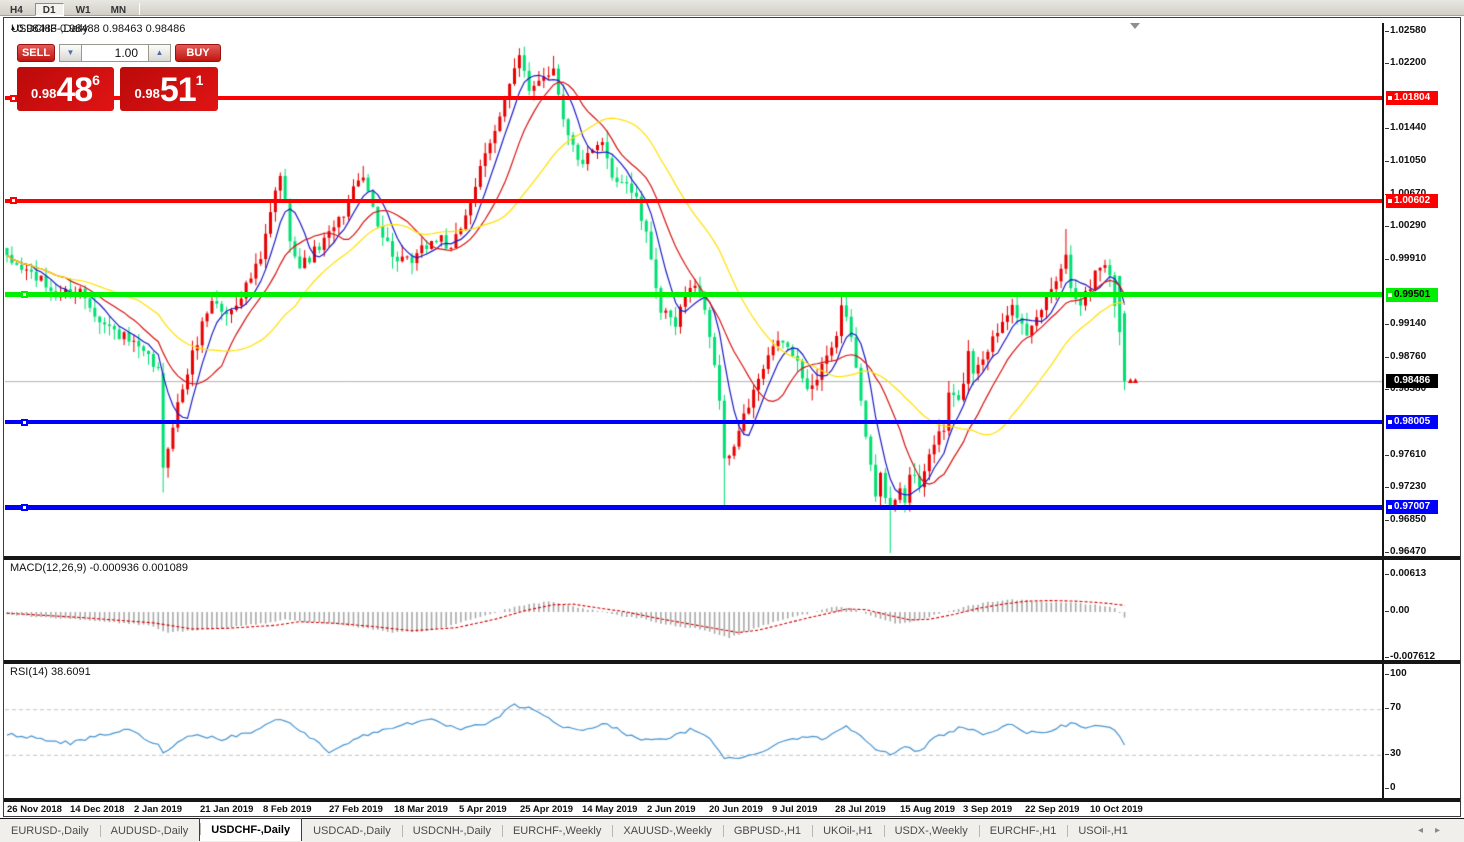  Describe the element at coordinates (848, 831) in the screenshot. I see `chart-tab-ukoil-h1: UKOil-,H1` at that location.